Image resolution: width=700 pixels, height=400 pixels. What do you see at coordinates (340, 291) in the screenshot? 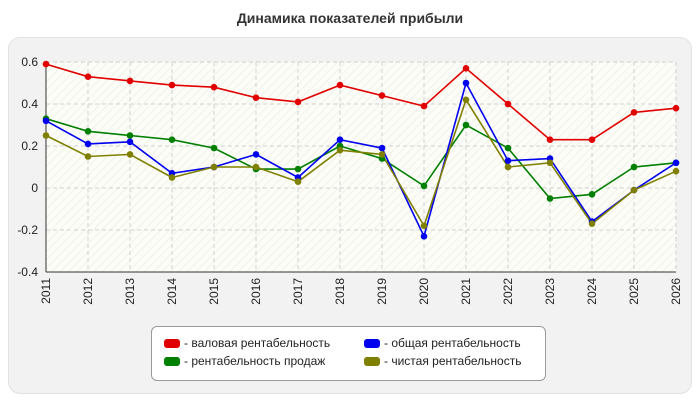
I see `x-tick-label: 2018` at bounding box center [340, 291].